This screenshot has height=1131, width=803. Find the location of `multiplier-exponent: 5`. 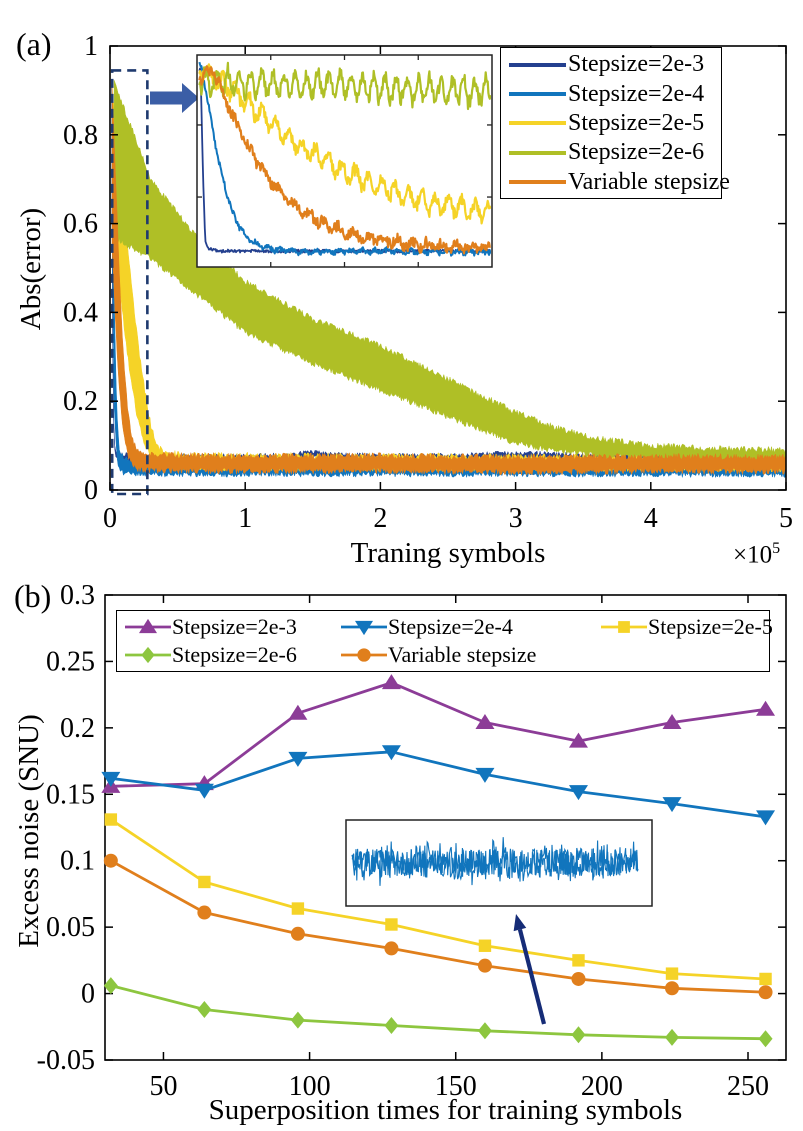

multiplier-exponent: 5 is located at coordinates (776, 548).